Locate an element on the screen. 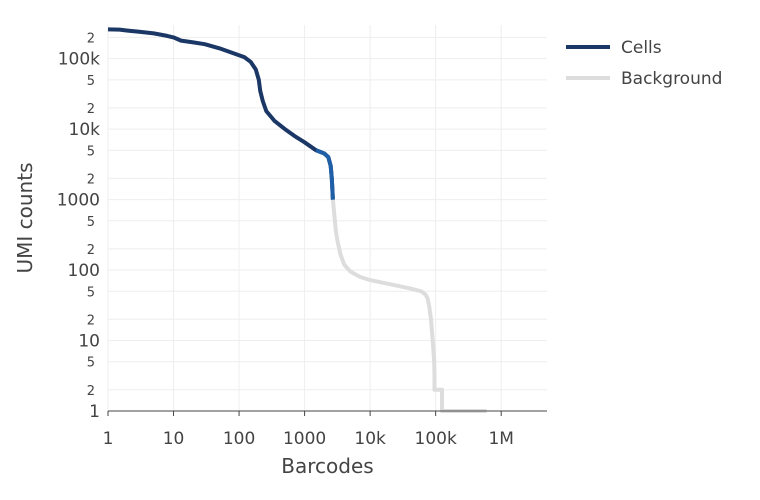 This screenshot has width=760, height=500. x-tick-label: 100k is located at coordinates (436, 439).